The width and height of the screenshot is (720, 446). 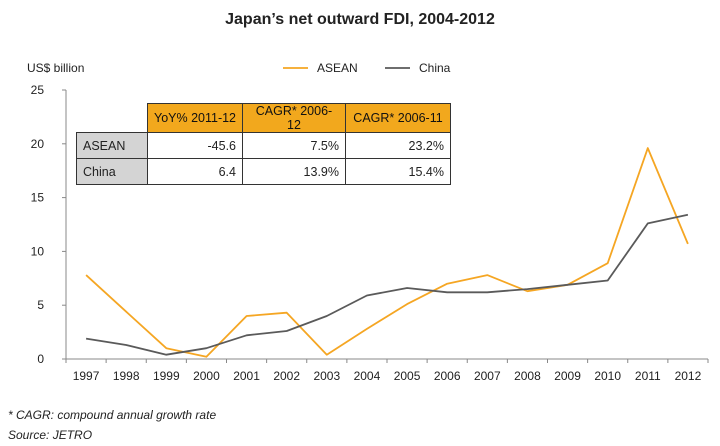 I want to click on table-cell: 15.4%, so click(x=398, y=171).